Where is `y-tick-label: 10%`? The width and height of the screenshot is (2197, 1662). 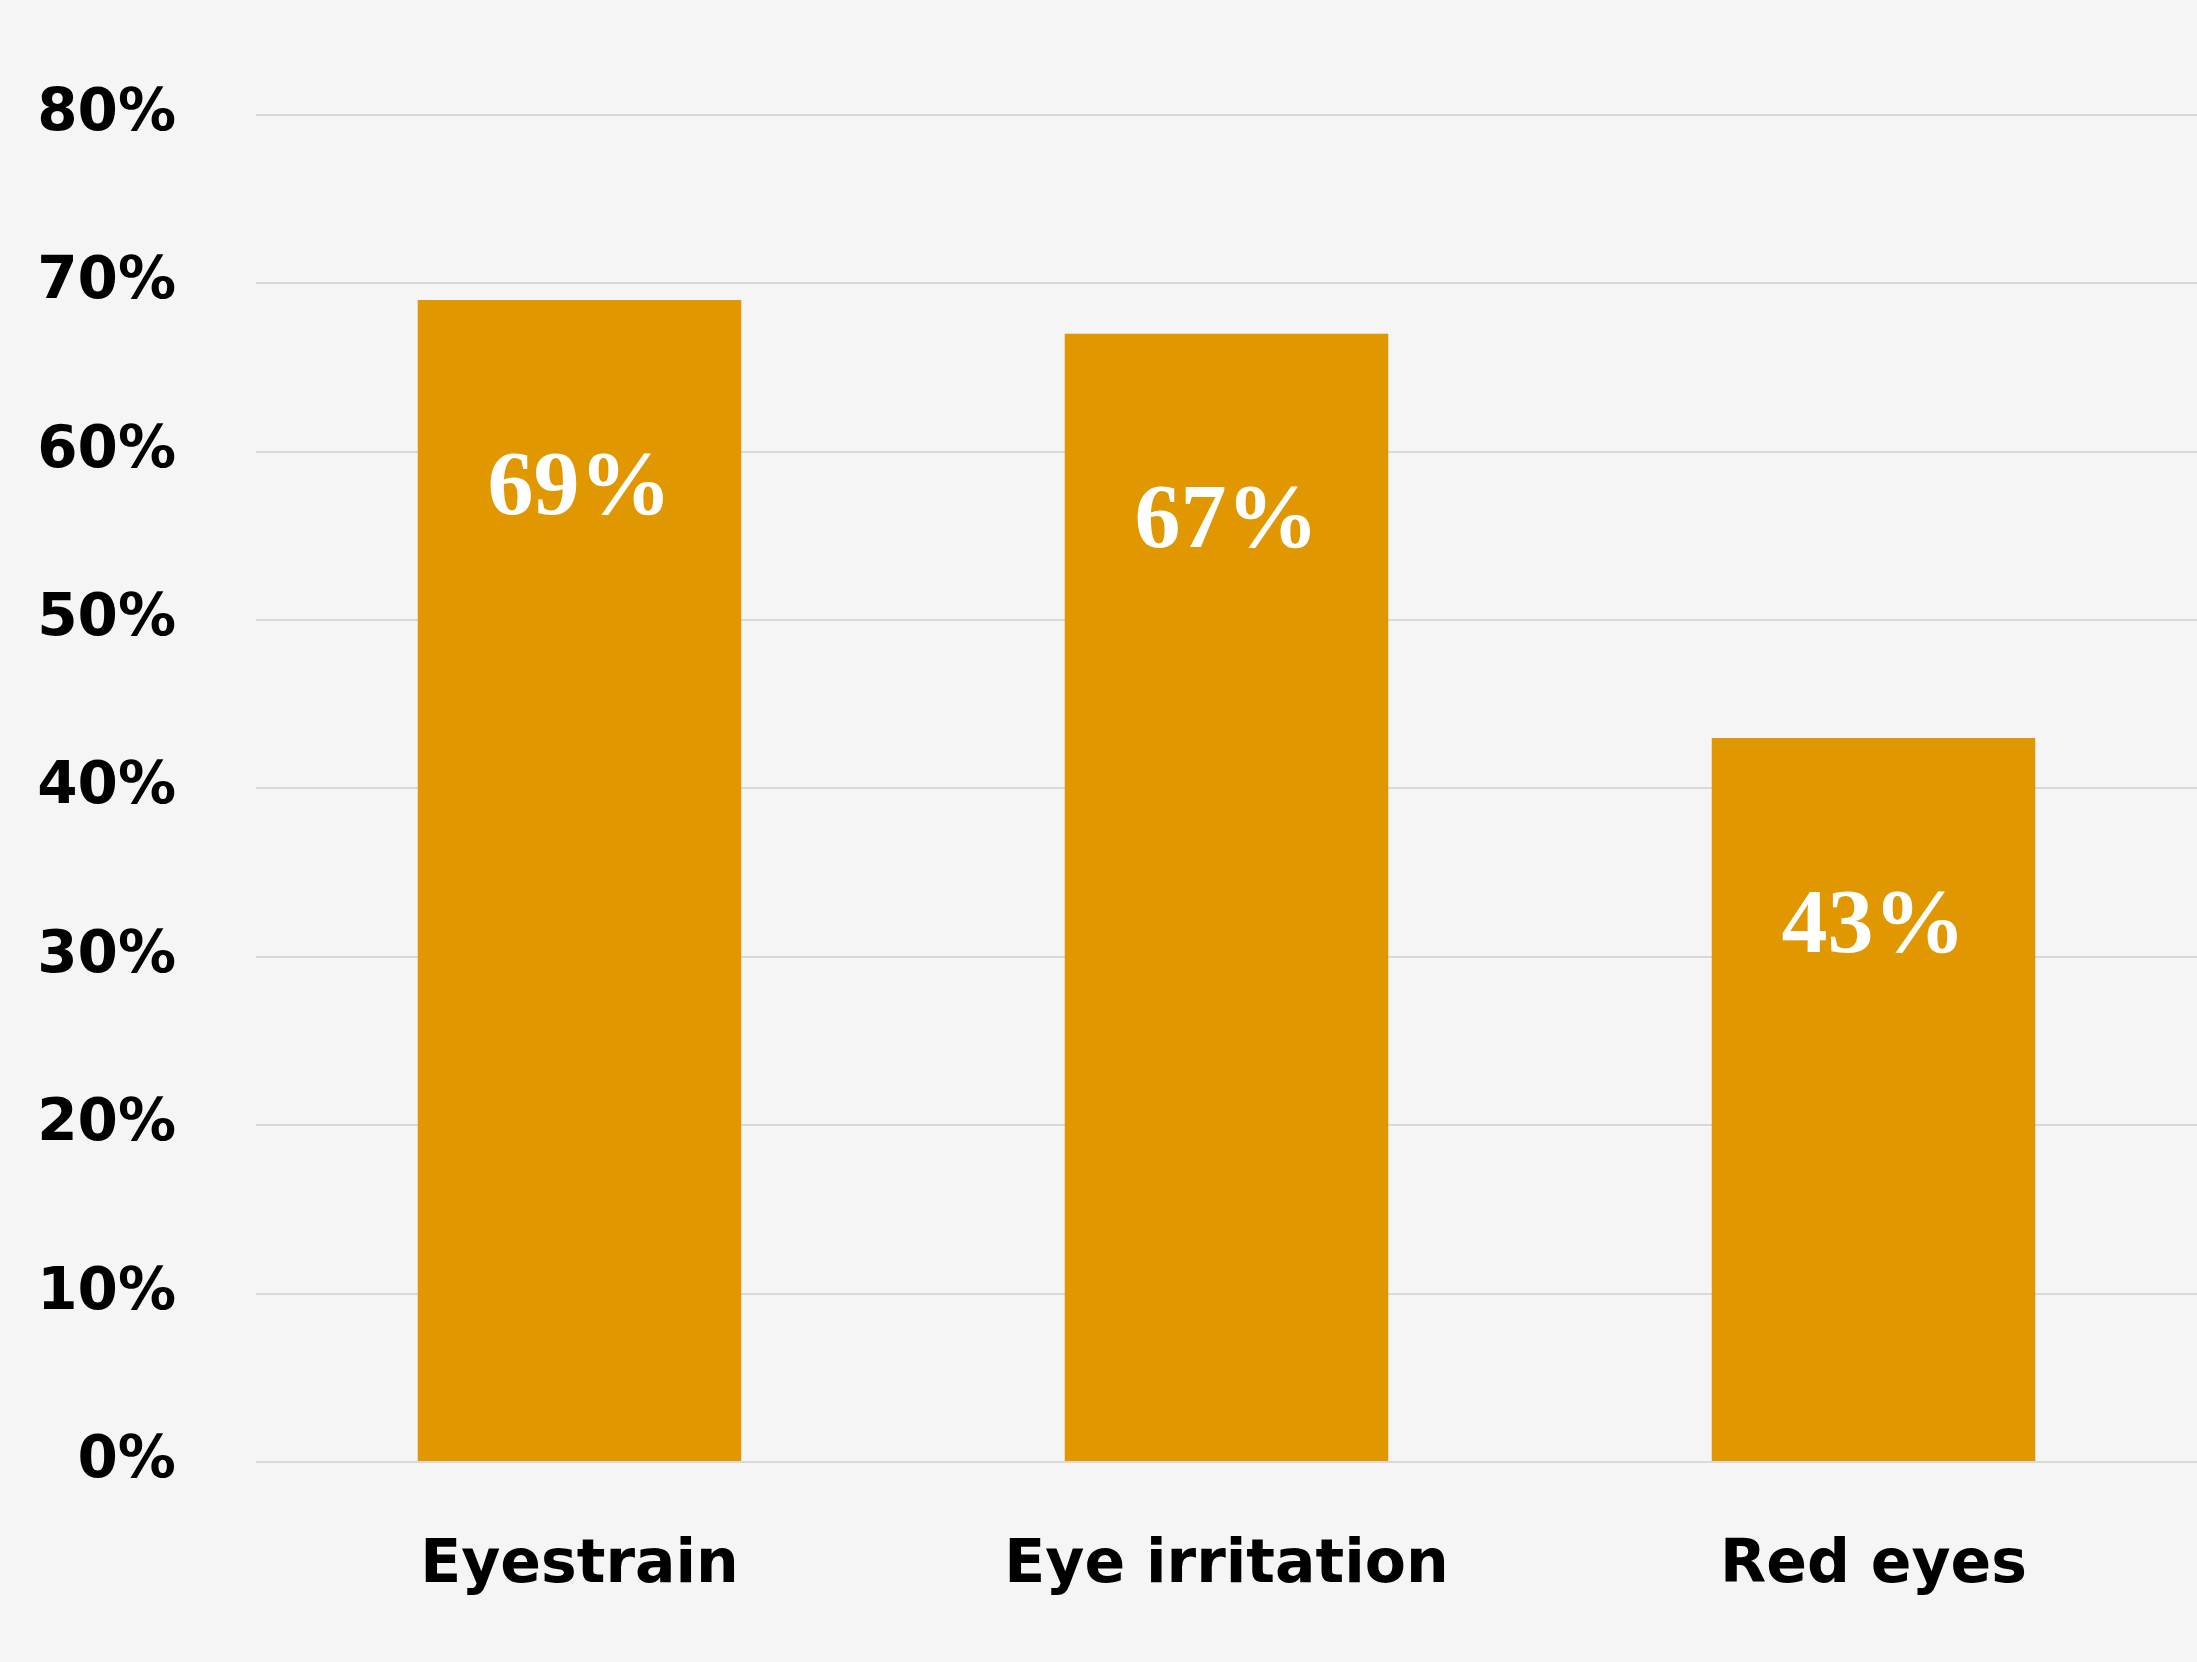 y-tick-label: 10% is located at coordinates (106, 1288).